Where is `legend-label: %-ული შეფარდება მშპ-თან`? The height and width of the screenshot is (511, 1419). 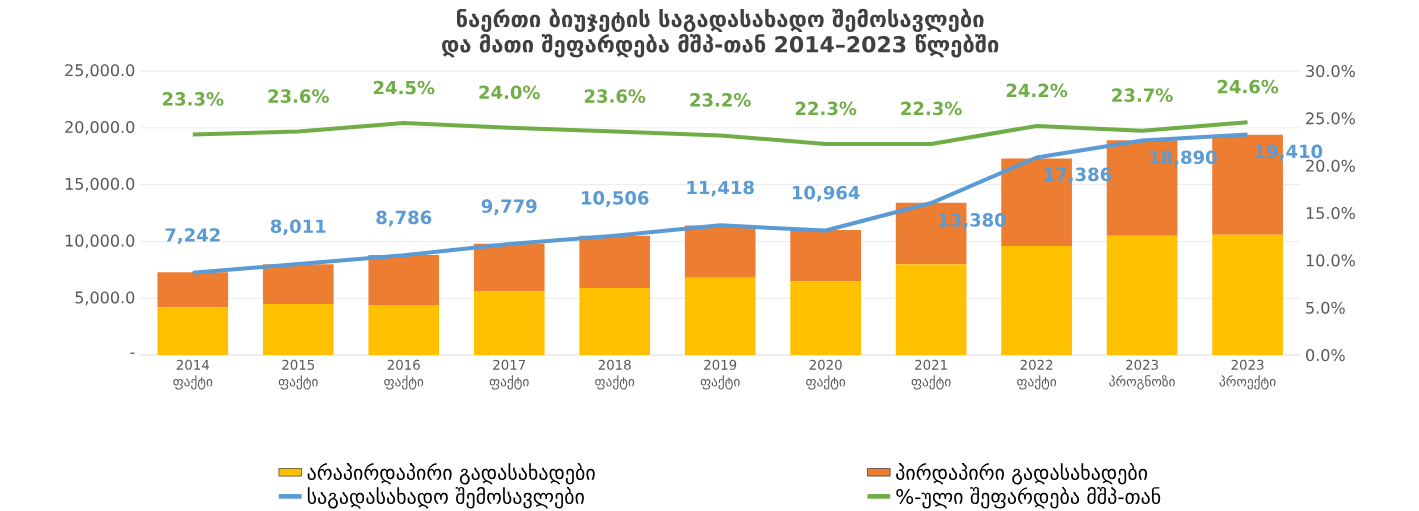 legend-label: %-ული შეფარდება მშპ-თან is located at coordinates (1028, 497).